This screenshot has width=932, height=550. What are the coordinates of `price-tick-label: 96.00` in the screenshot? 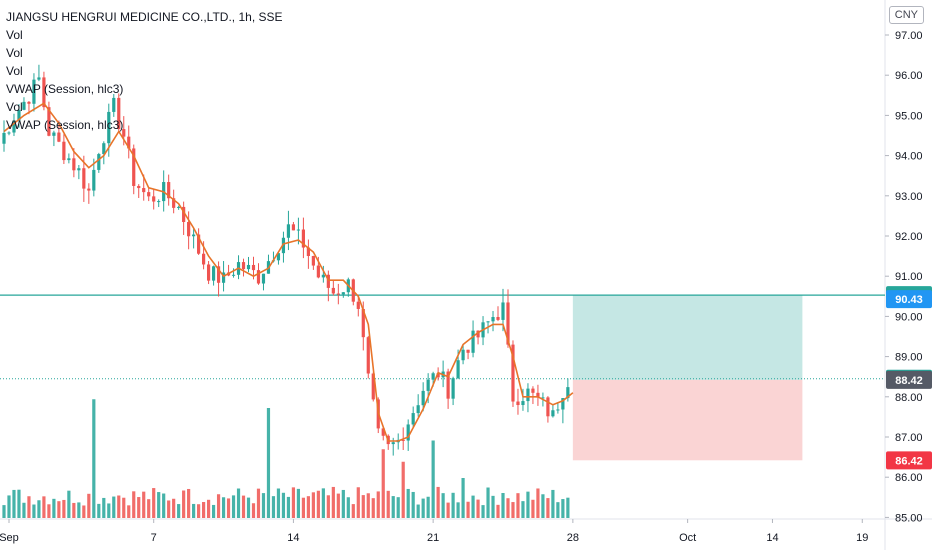 It's located at (909, 76).